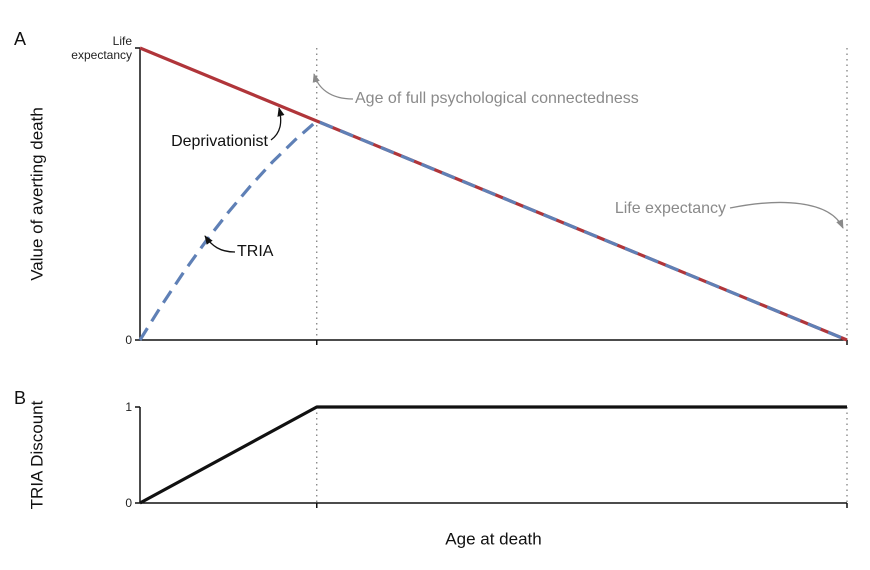  What do you see at coordinates (20, 39) in the screenshot?
I see `panel-label: A` at bounding box center [20, 39].